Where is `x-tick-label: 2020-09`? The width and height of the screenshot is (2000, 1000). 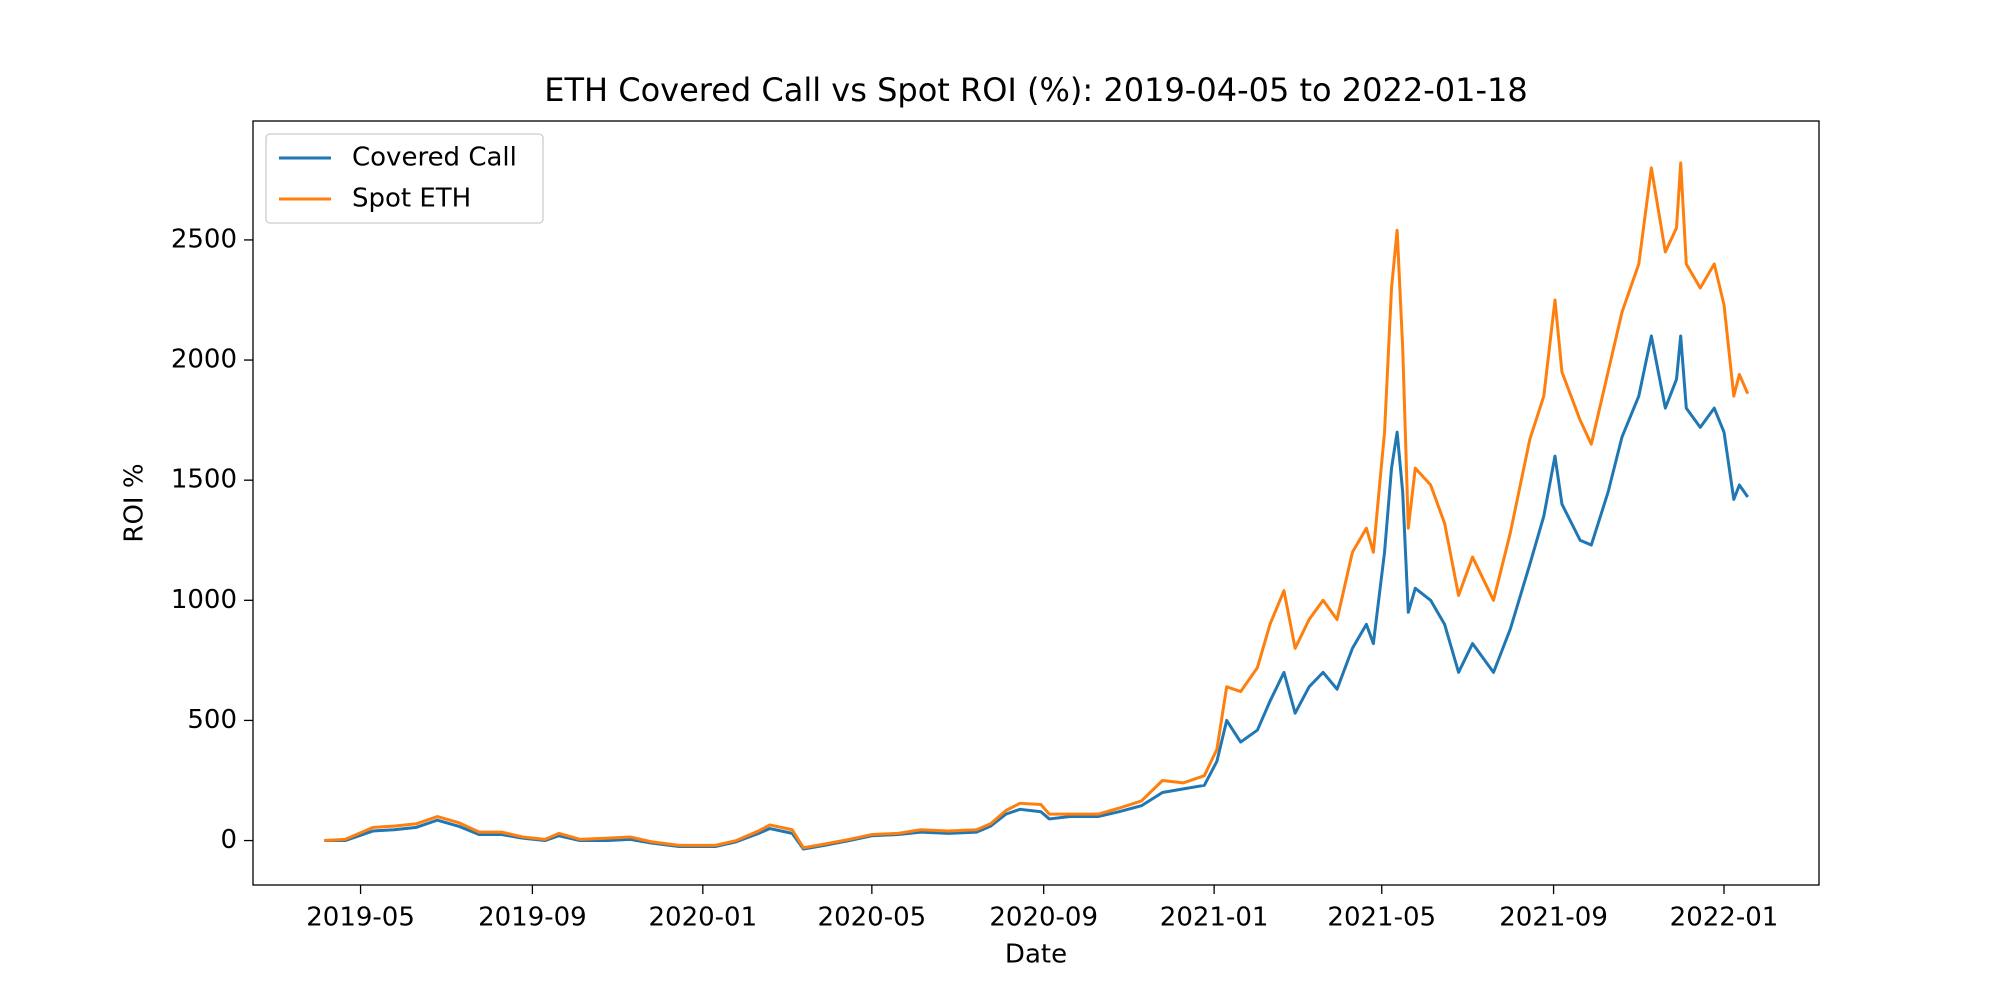 x-tick-label: 2020-09 is located at coordinates (1043, 918).